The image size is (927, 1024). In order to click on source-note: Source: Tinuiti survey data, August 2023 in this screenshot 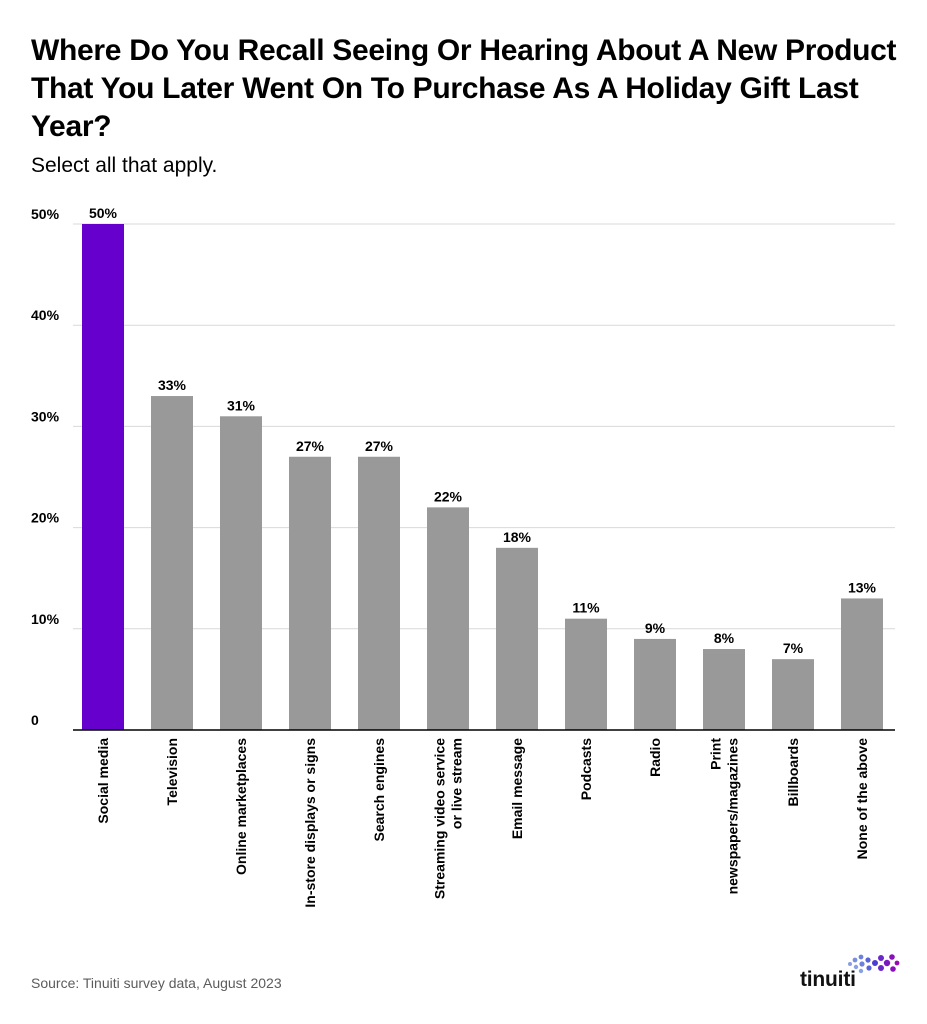, I will do `click(156, 983)`.